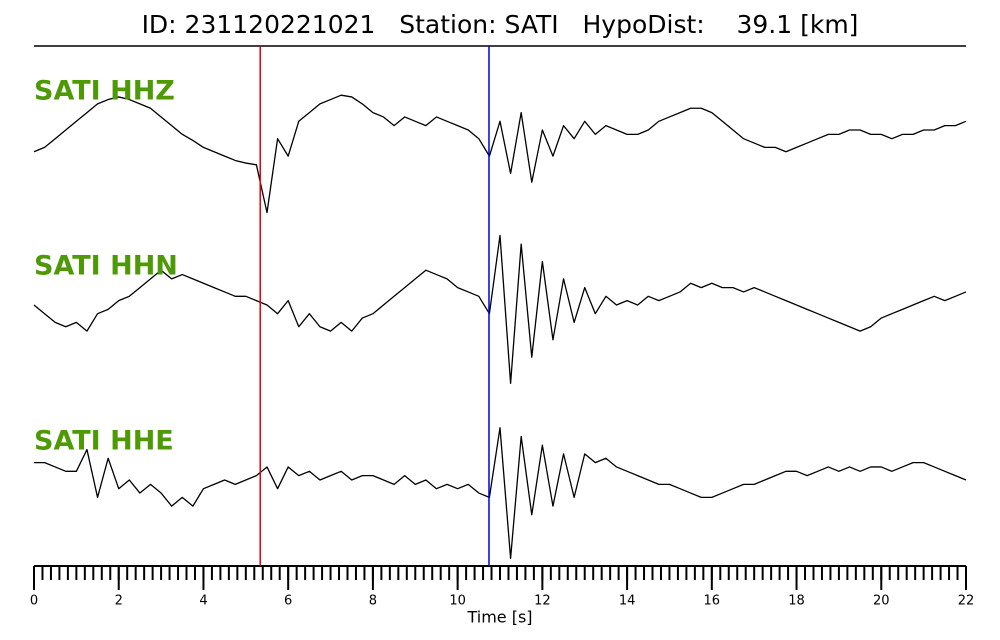  I want to click on trace-label: SATI HHE, so click(104, 441).